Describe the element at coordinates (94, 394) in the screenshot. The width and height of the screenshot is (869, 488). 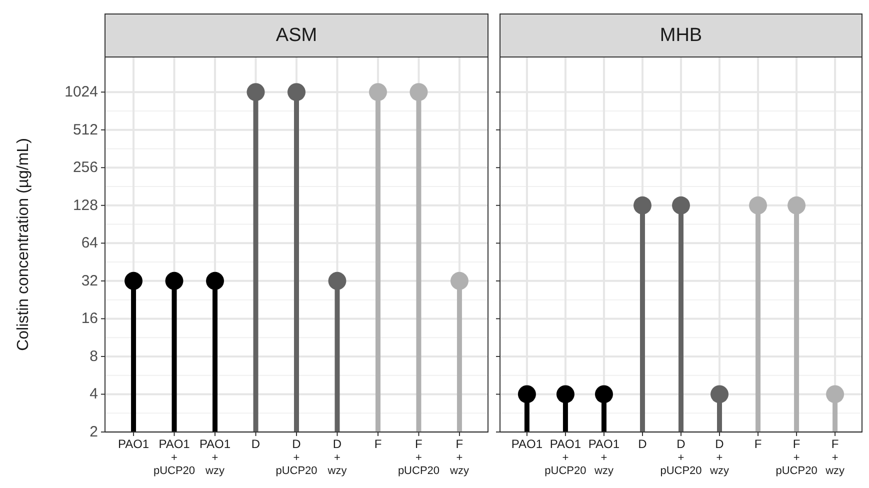
I see `y-tick-label: 4` at that location.